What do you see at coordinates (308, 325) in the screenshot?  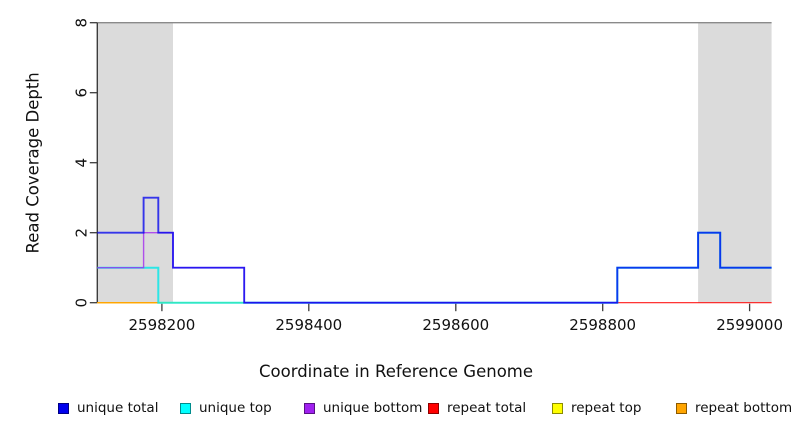 I see `x-tick-label: 2598400` at bounding box center [308, 325].